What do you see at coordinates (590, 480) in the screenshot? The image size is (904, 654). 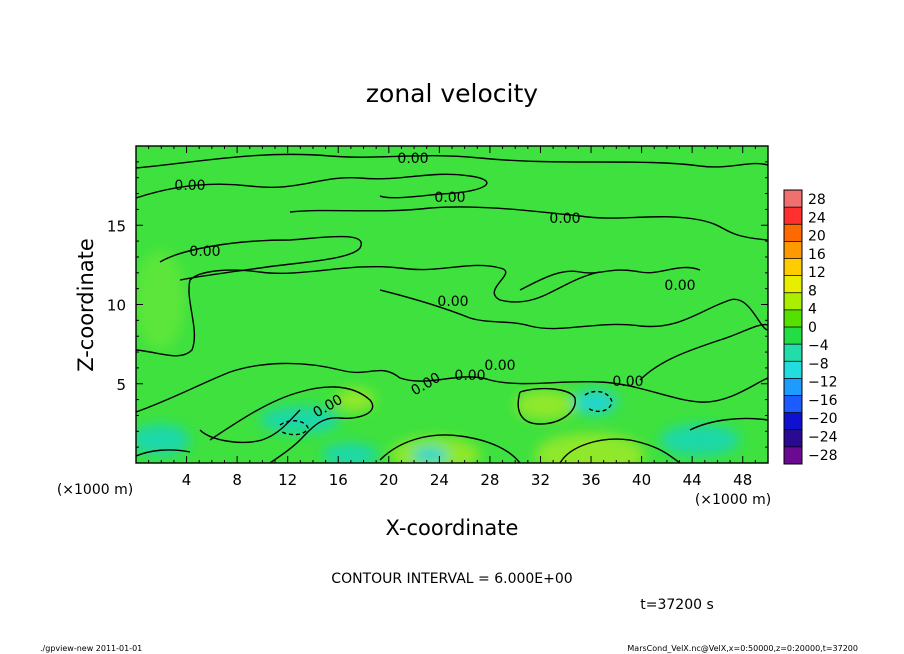 I see `x-tick-label: 36` at bounding box center [590, 480].